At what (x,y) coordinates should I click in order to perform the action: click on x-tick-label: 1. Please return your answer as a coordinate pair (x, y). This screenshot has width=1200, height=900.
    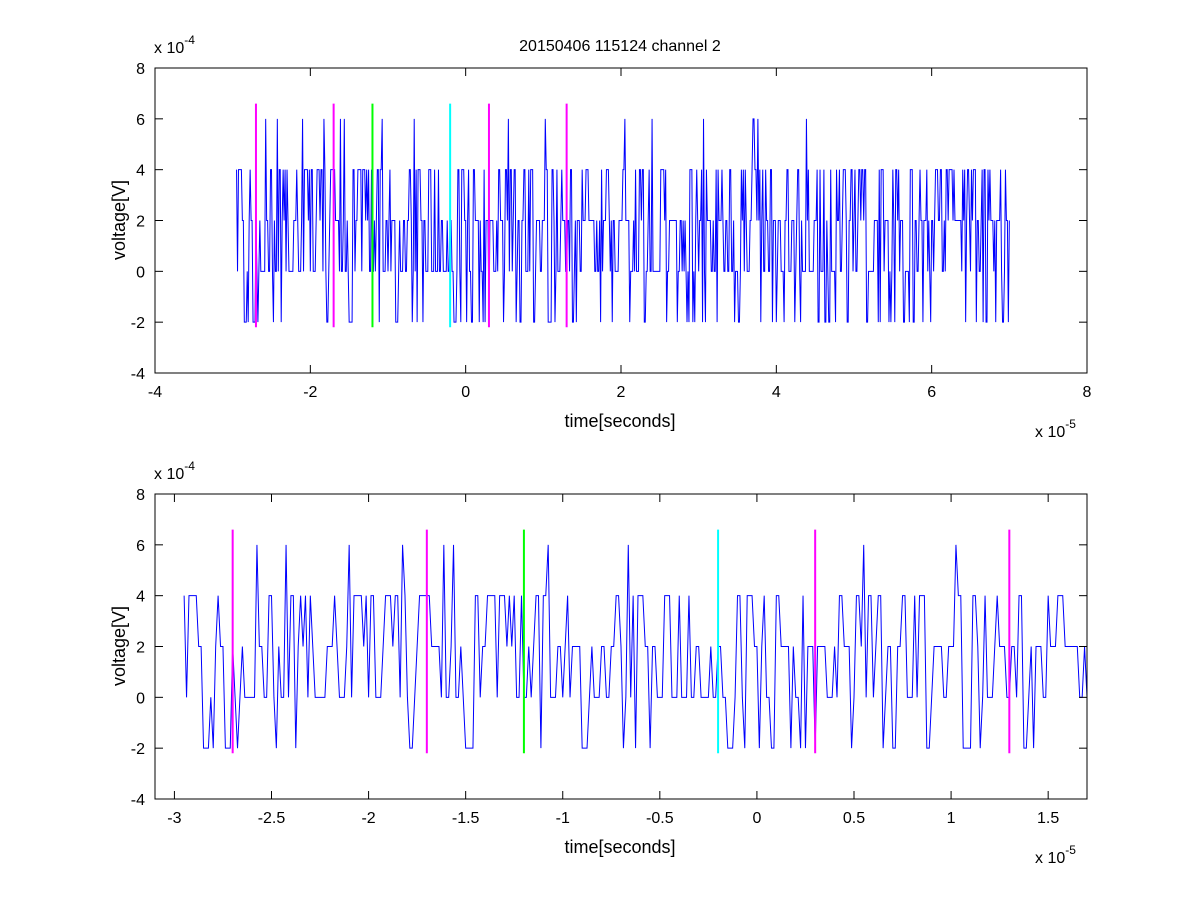
    Looking at the image, I should click on (951, 818).